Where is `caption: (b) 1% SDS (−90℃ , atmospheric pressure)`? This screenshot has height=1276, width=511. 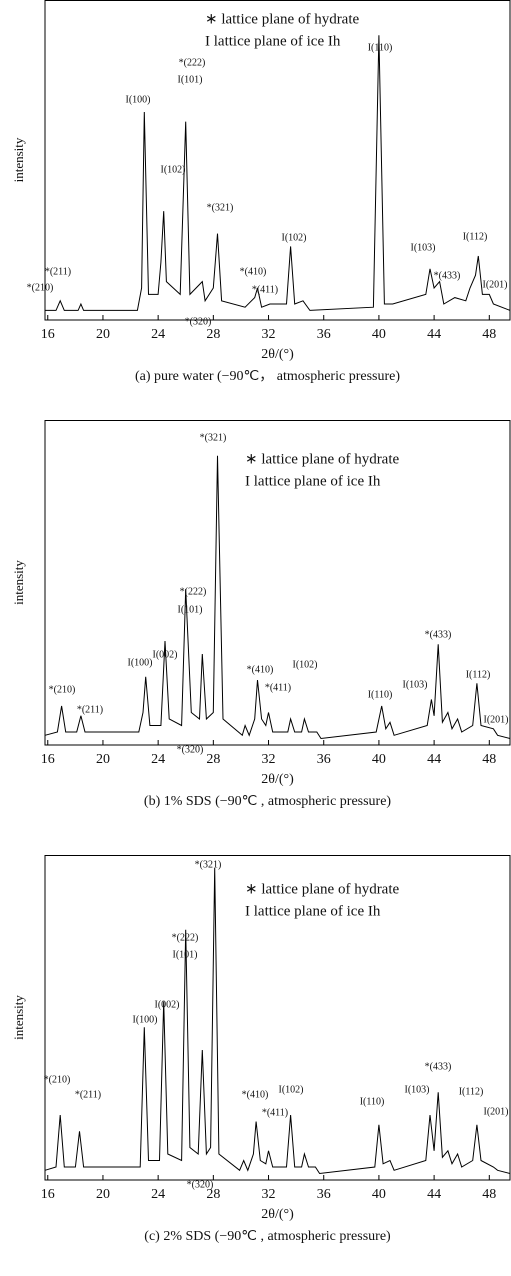
caption: (b) 1% SDS (−90℃ , atmospheric pressure) is located at coordinates (268, 801).